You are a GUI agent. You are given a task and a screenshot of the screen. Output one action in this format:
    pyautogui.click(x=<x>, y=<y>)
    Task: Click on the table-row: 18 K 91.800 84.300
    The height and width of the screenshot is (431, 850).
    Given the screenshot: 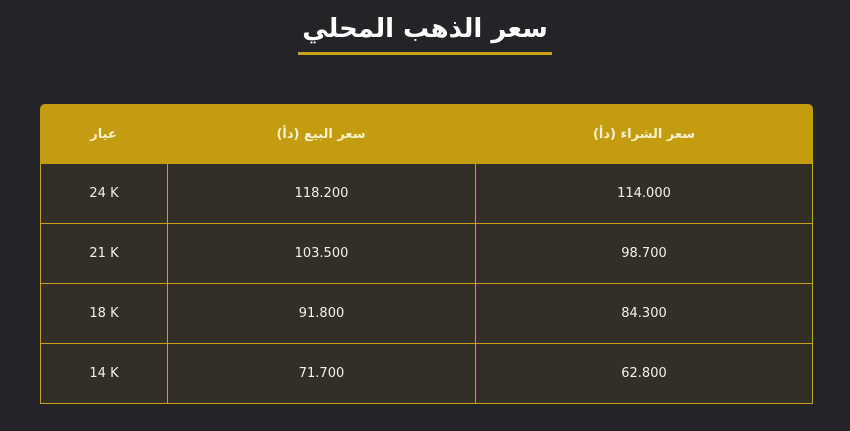 What is the action you would take?
    pyautogui.click(x=426, y=314)
    